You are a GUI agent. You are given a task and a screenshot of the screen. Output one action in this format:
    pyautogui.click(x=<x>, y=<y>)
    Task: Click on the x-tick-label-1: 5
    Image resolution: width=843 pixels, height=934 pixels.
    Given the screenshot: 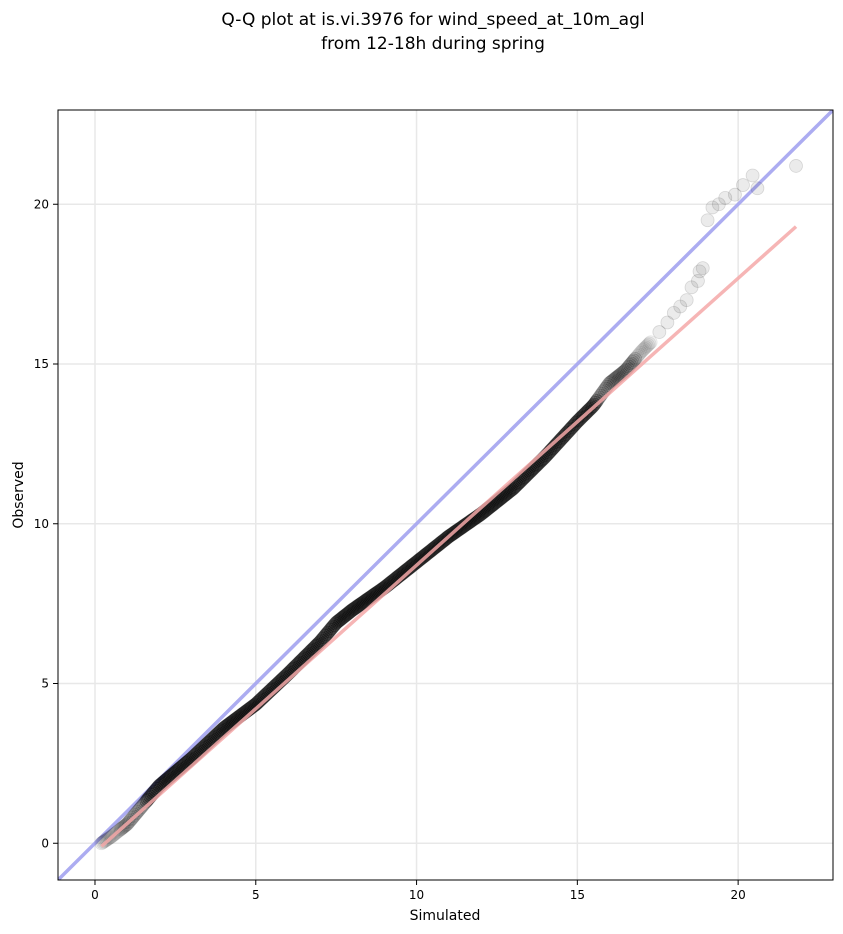 What is the action you would take?
    pyautogui.click(x=256, y=895)
    